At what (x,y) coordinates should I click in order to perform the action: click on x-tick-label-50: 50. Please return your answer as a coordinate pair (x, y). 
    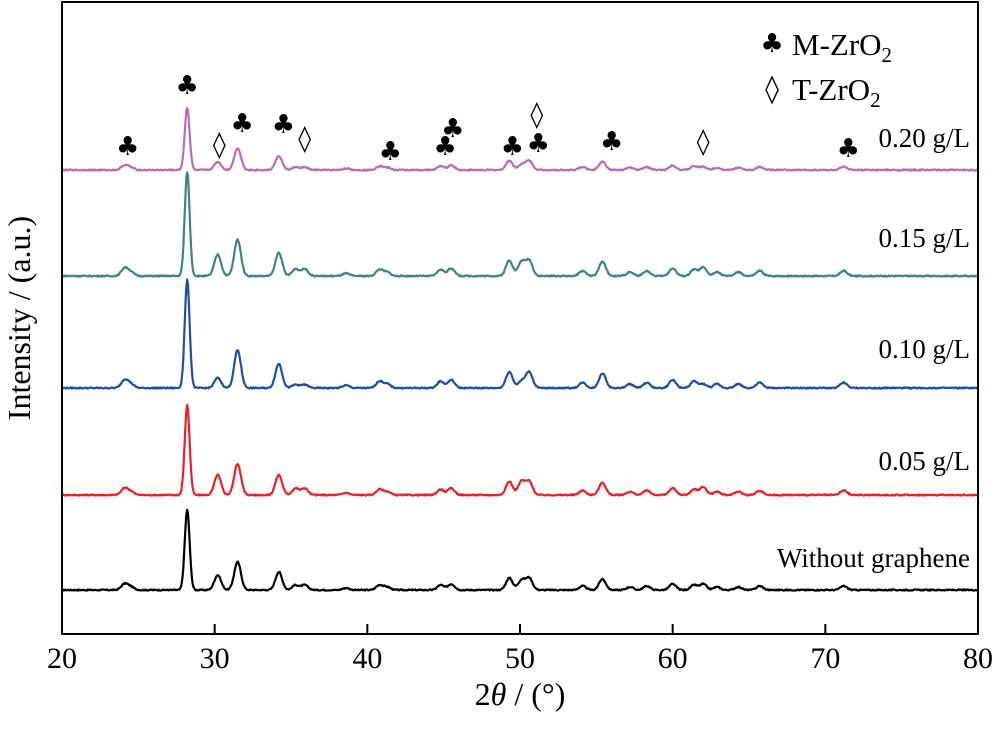
    Looking at the image, I should click on (520, 658).